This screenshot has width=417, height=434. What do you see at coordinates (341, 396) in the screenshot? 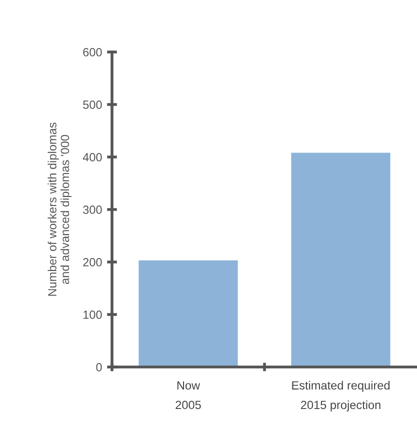
I see `x-tick-label: Estimated required 2015 projection` at bounding box center [341, 396].